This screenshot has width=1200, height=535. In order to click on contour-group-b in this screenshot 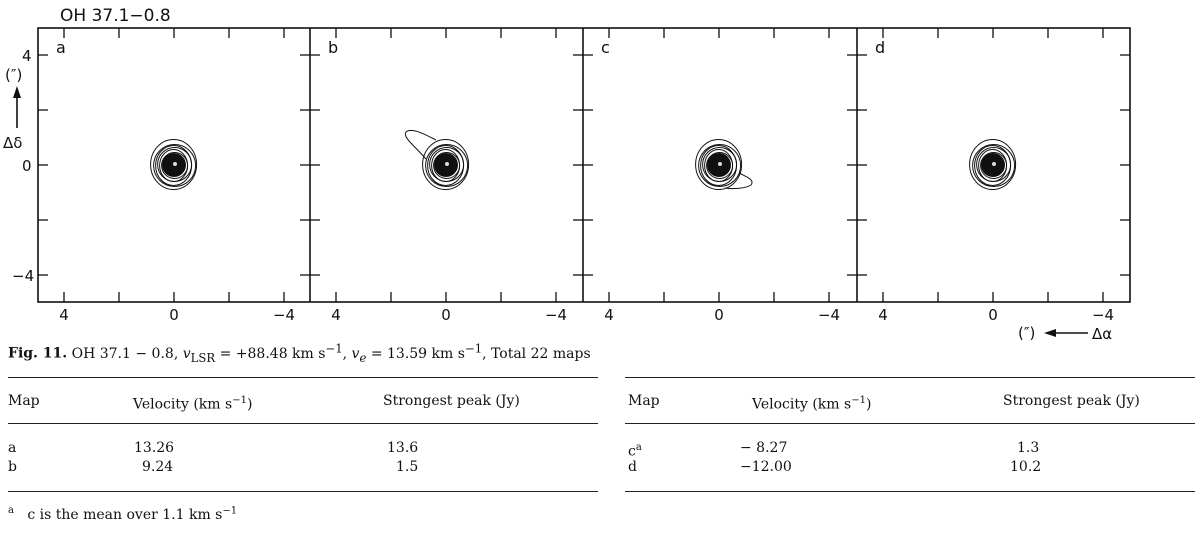, I will do `click(437, 159)`.